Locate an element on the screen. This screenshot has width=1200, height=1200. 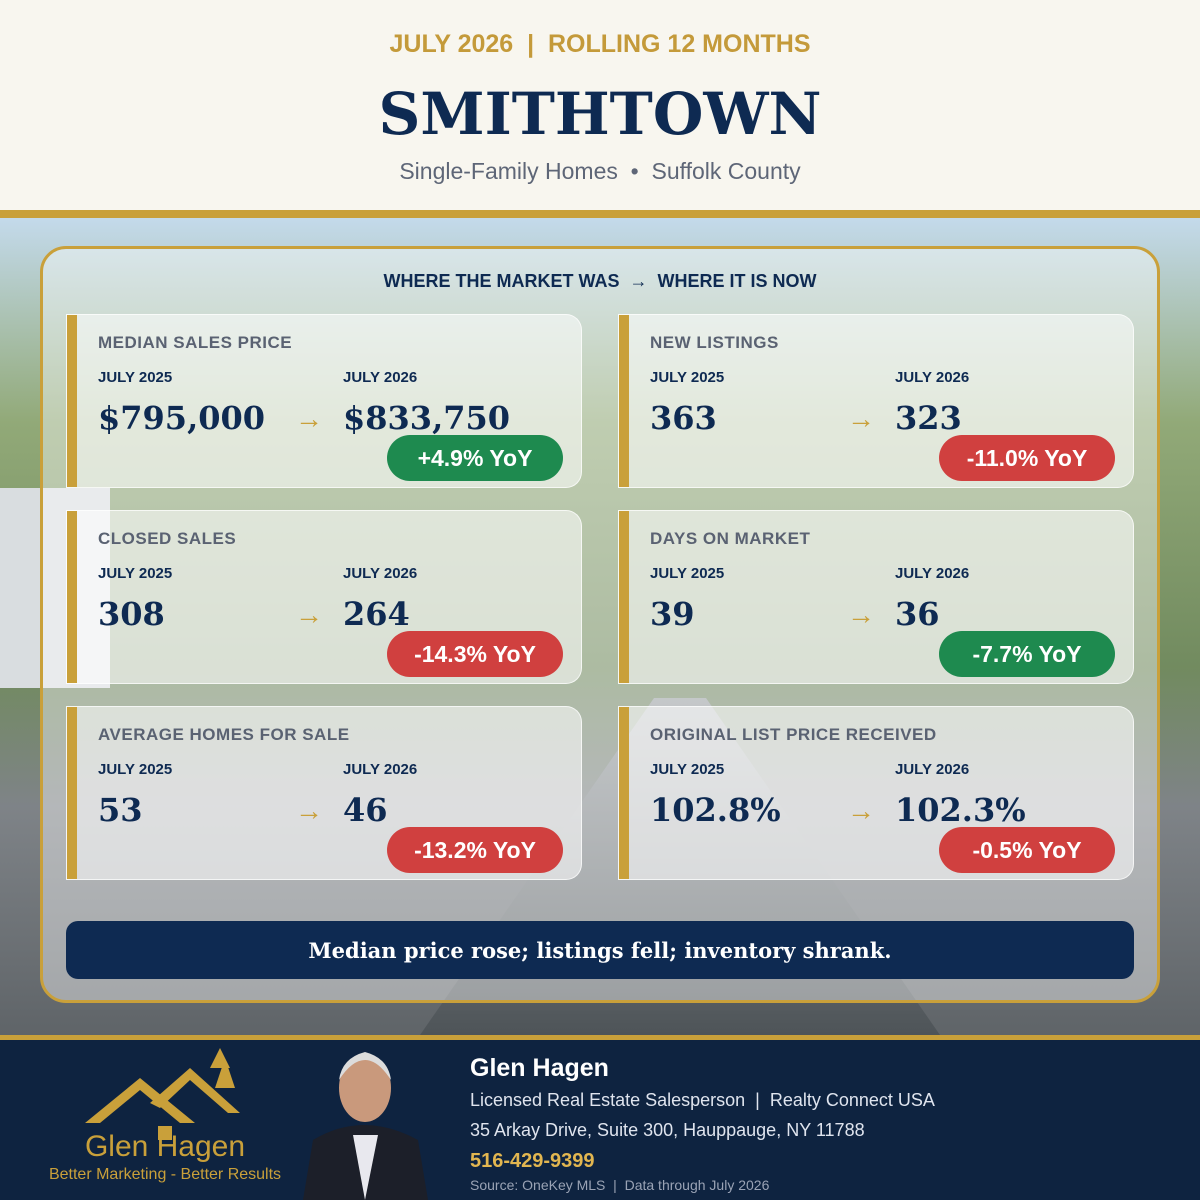
logo-mark is located at coordinates (162, 1094).